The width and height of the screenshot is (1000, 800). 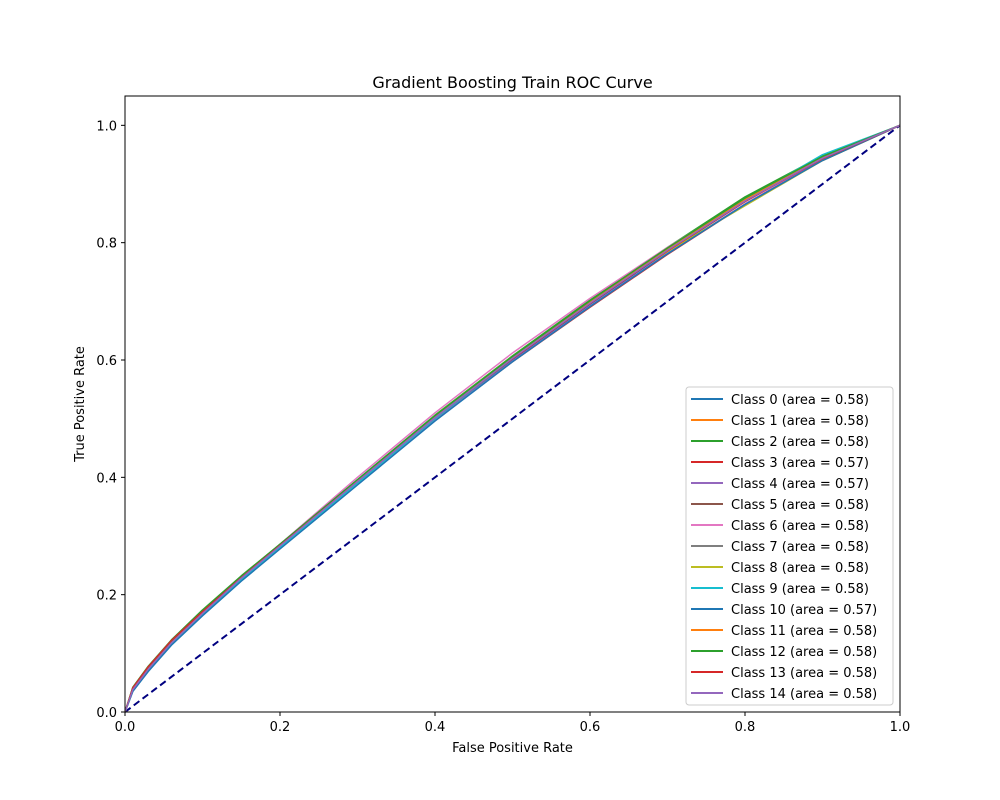 What do you see at coordinates (512, 82) in the screenshot?
I see `chart-title: Gradient Boosting Train ROC Curve` at bounding box center [512, 82].